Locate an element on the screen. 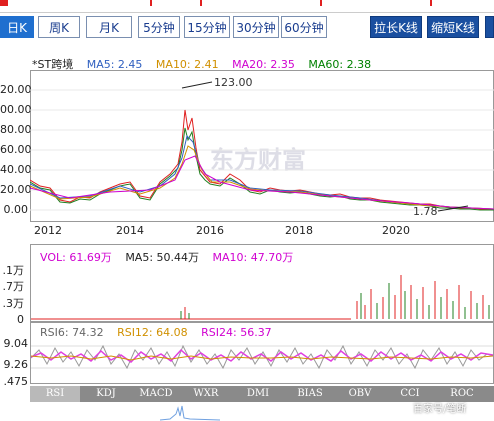 This screenshot has height=421, width=494. vol-tick: .7万 is located at coordinates (13, 286).